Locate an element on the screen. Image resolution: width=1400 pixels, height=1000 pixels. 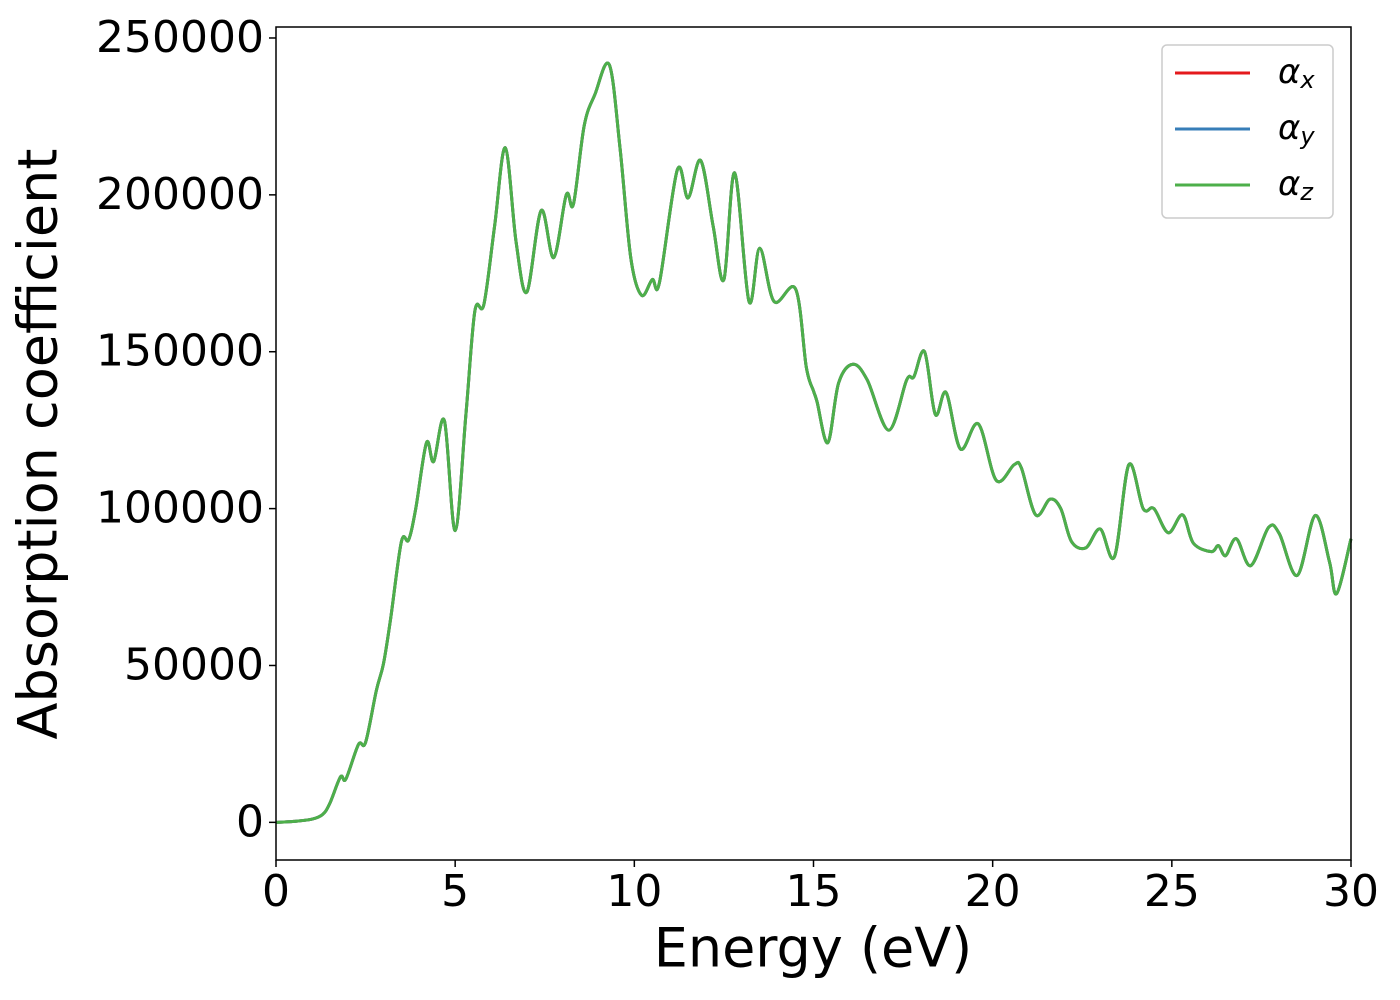
x-axis-label: Energy (eV) is located at coordinates (813, 948).